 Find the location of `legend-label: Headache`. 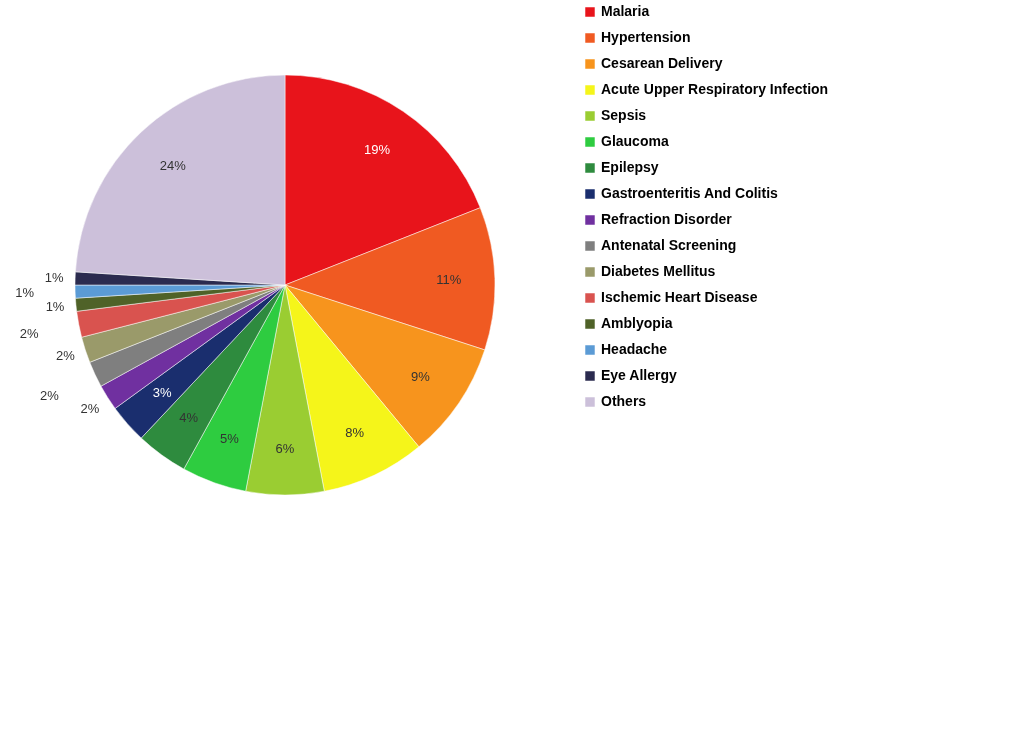

legend-label: Headache is located at coordinates (634, 349).